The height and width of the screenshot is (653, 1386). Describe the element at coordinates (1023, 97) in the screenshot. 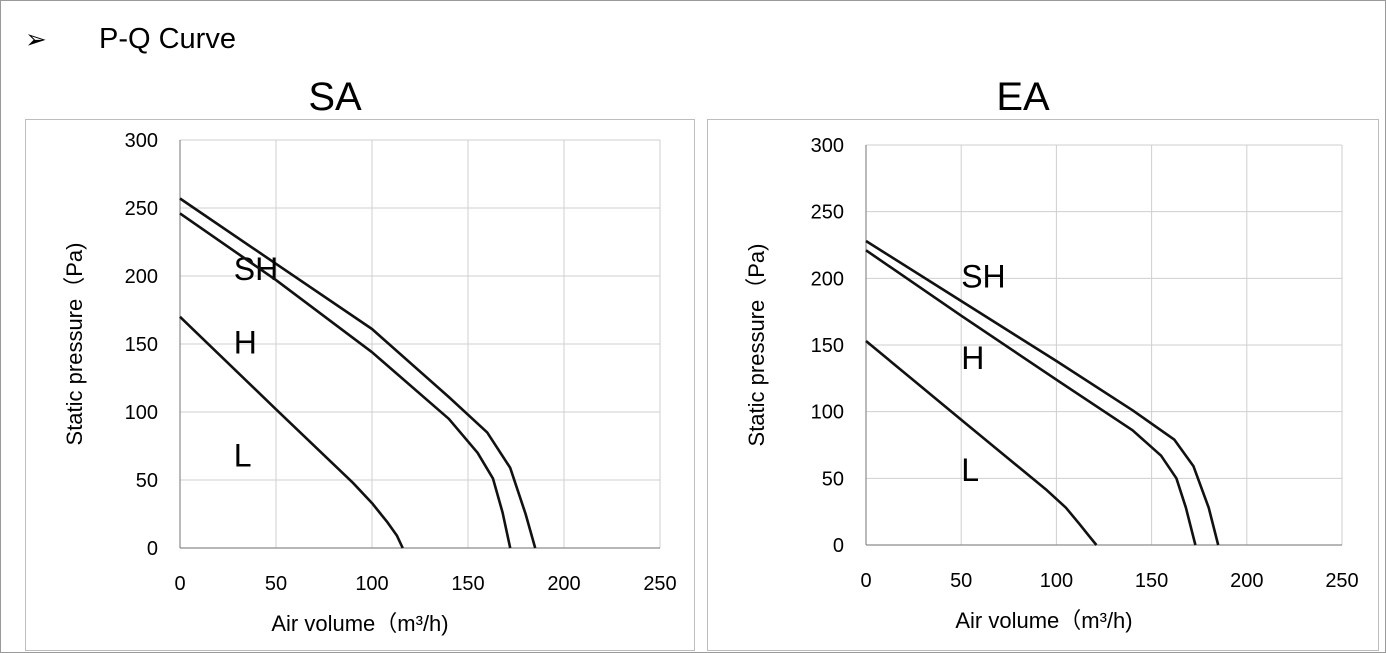

I see `chart-title-ea: EA` at that location.